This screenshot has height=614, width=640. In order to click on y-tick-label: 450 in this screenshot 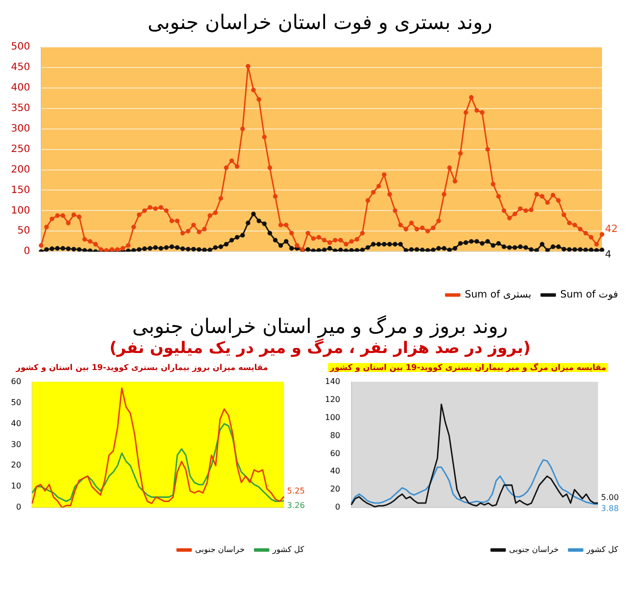, I will do `click(20, 68)`.